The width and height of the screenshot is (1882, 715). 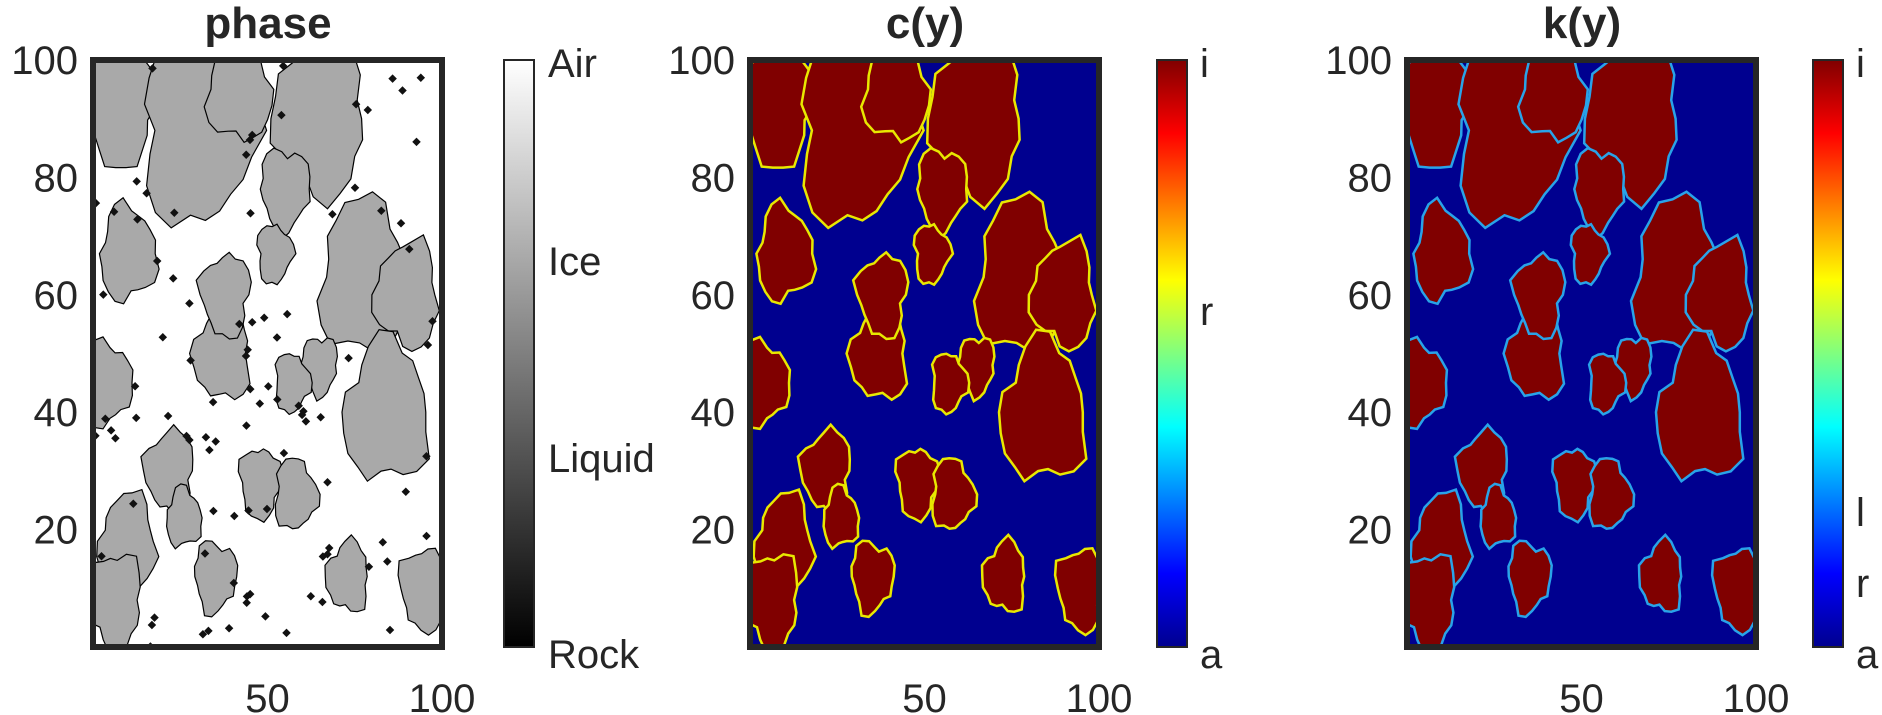 What do you see at coordinates (572, 64) in the screenshot?
I see `colorbar-label-air: Air` at bounding box center [572, 64].